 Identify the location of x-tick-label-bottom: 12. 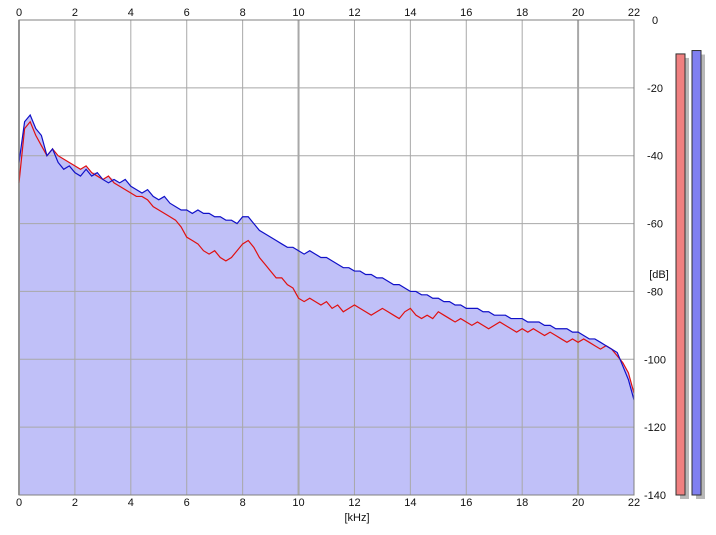
(354, 503).